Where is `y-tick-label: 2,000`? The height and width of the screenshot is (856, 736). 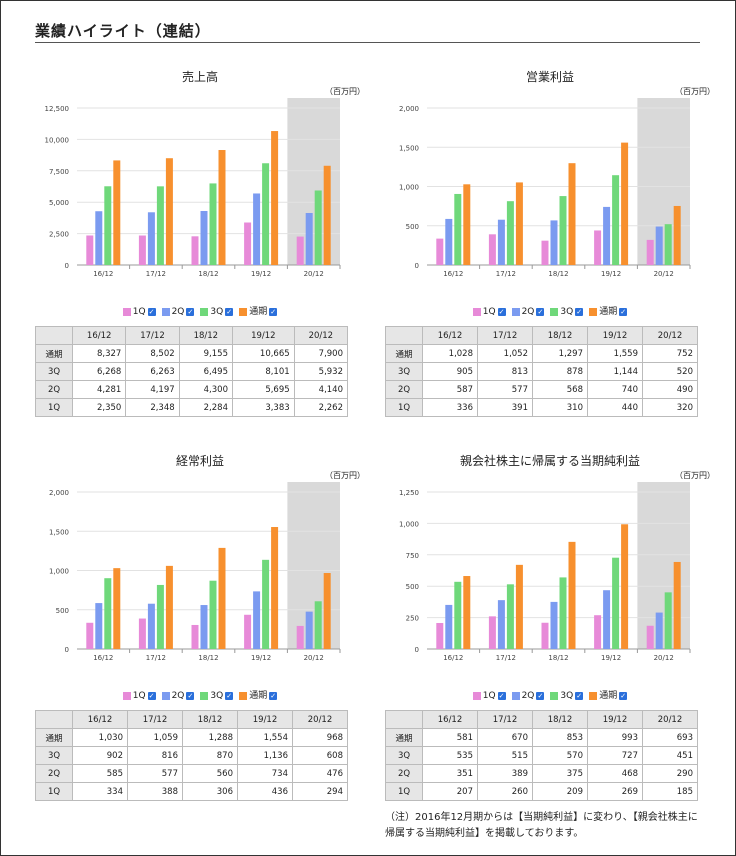
y-tick-label: 2,000 is located at coordinates (409, 109).